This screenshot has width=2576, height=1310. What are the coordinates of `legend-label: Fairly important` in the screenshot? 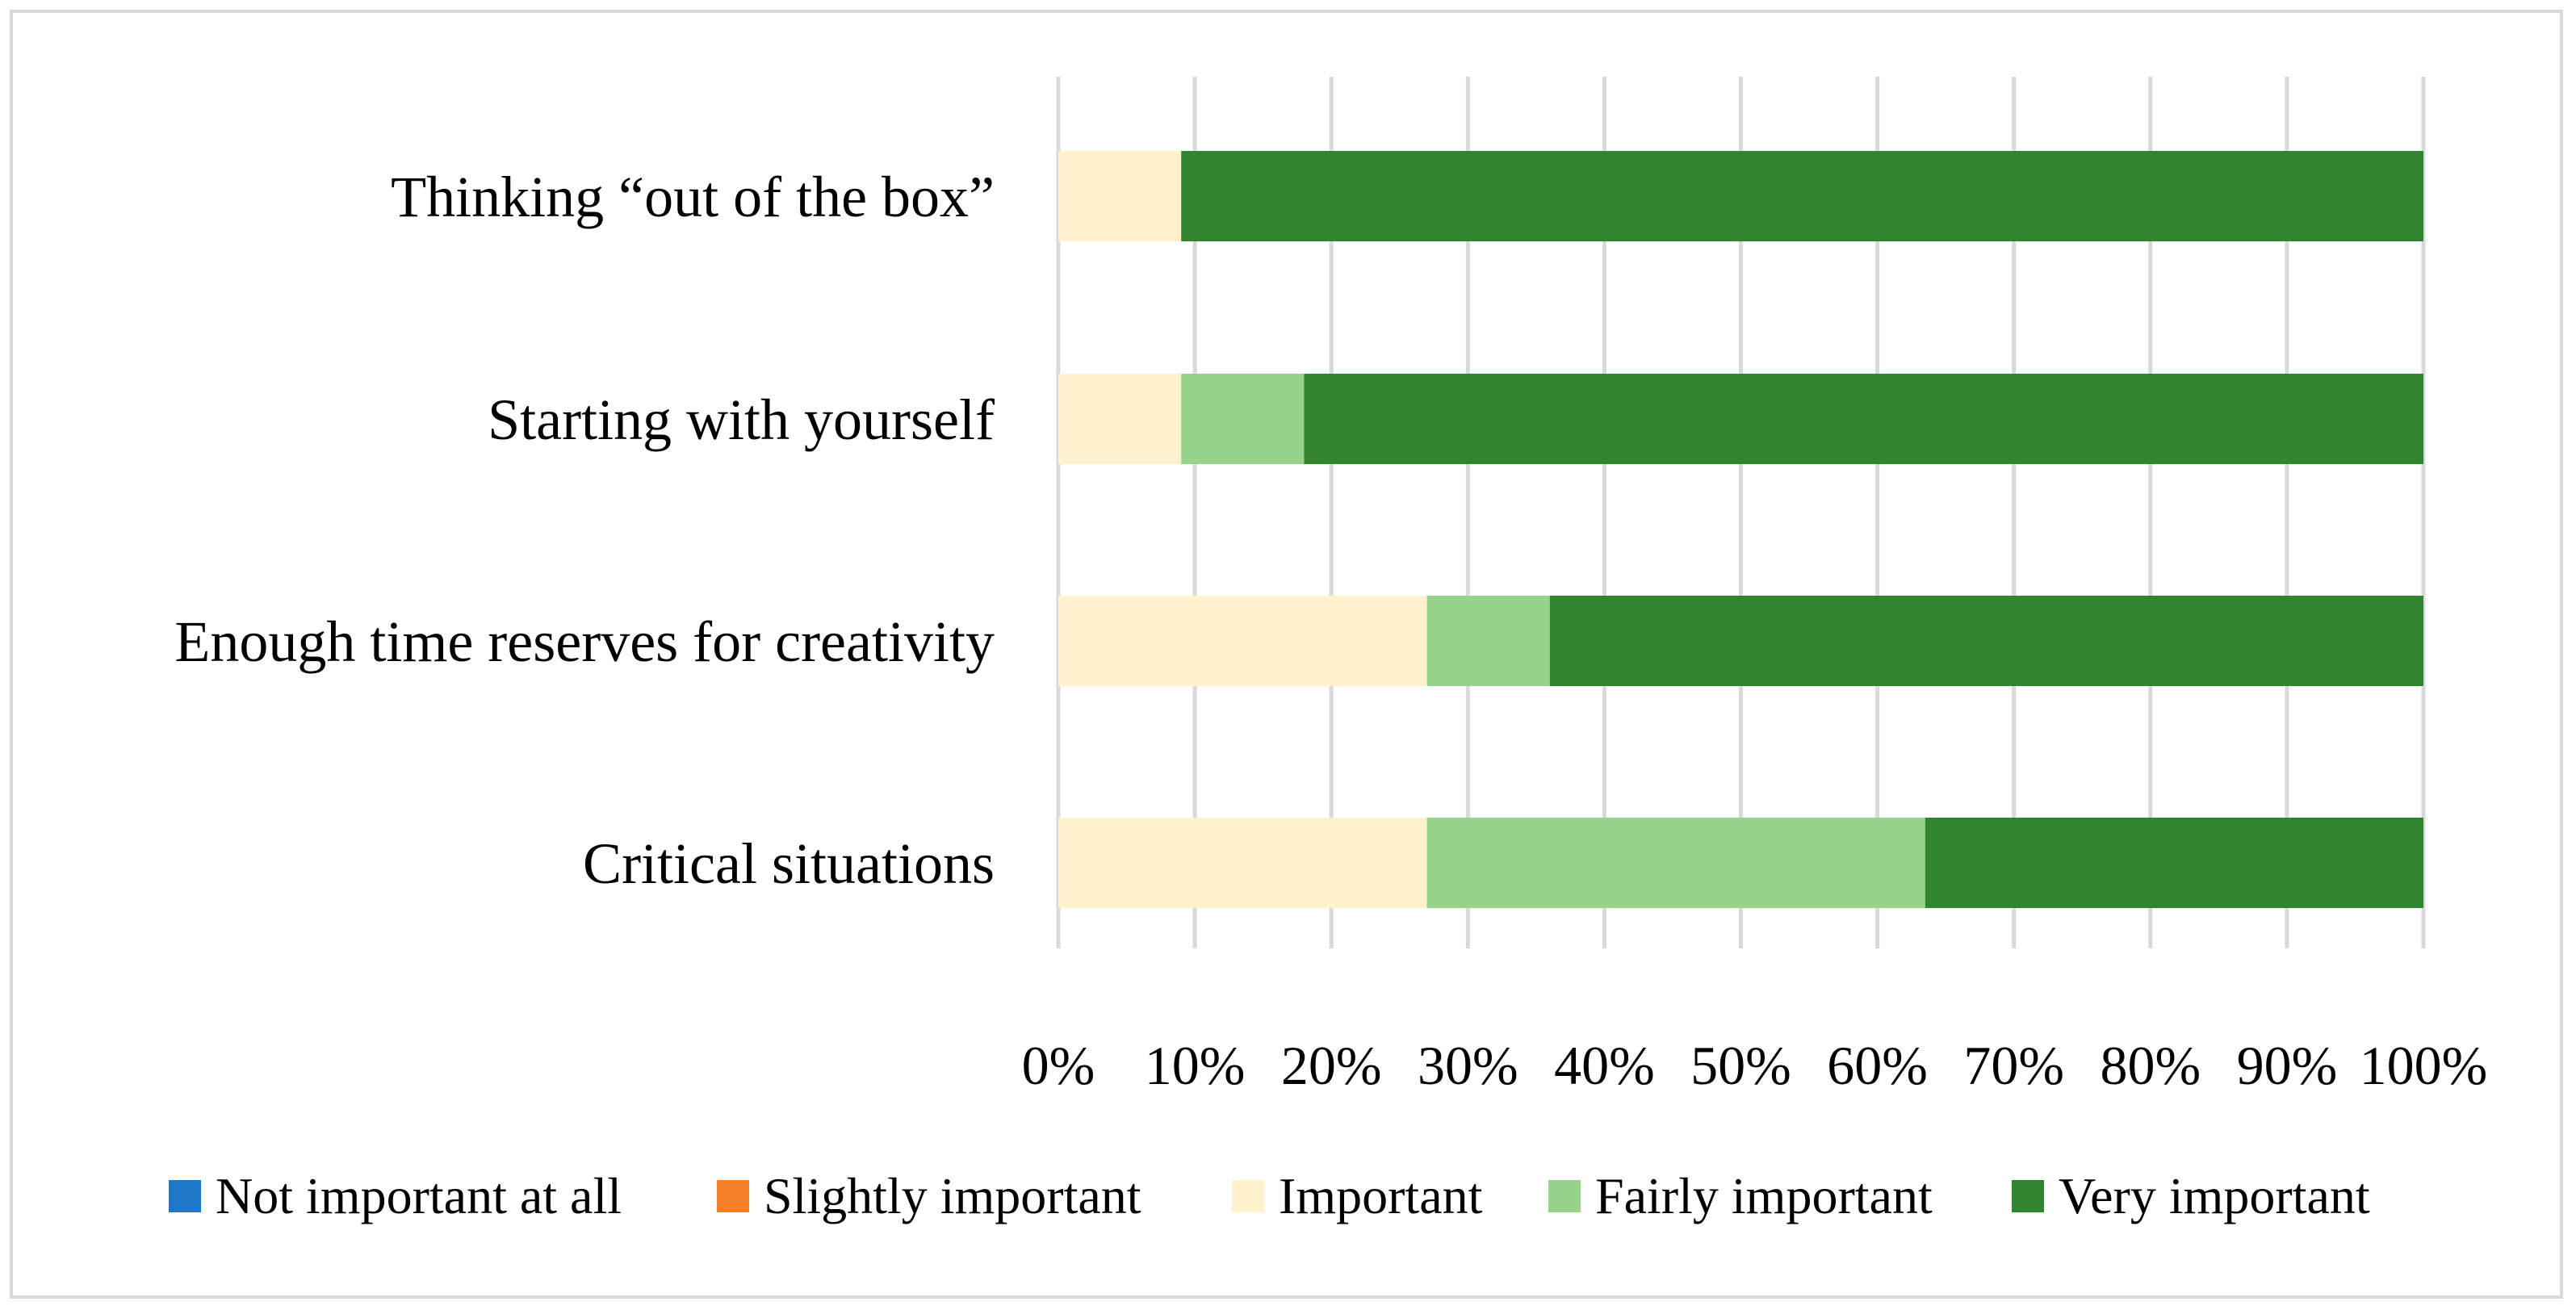 It's located at (1764, 1195).